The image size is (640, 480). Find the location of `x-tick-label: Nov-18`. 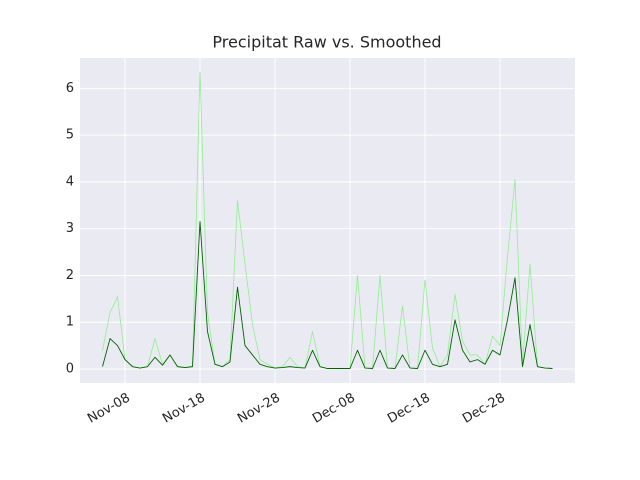

x-tick-label: Nov-18 is located at coordinates (184, 409).